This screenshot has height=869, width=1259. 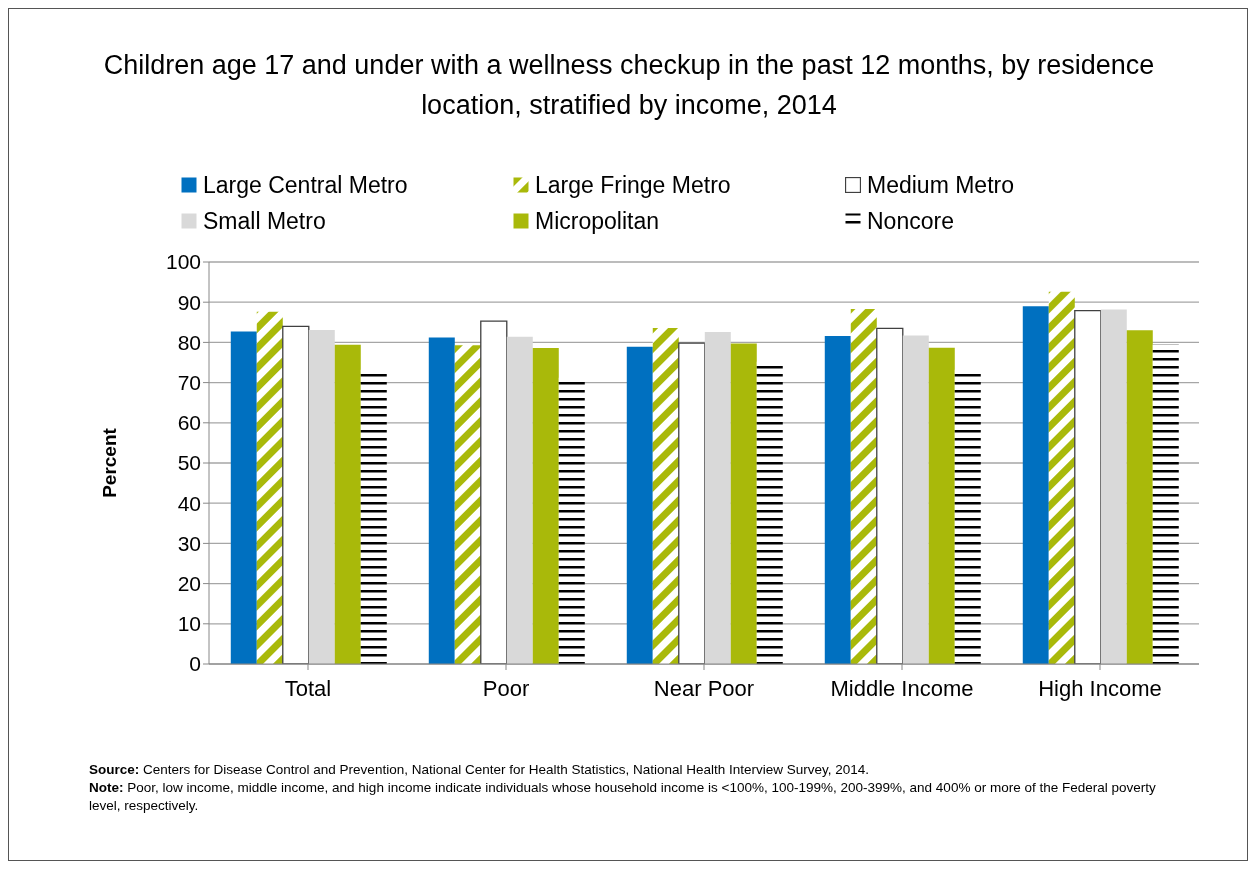 I want to click on legend-label: Noncore, so click(x=910, y=221).